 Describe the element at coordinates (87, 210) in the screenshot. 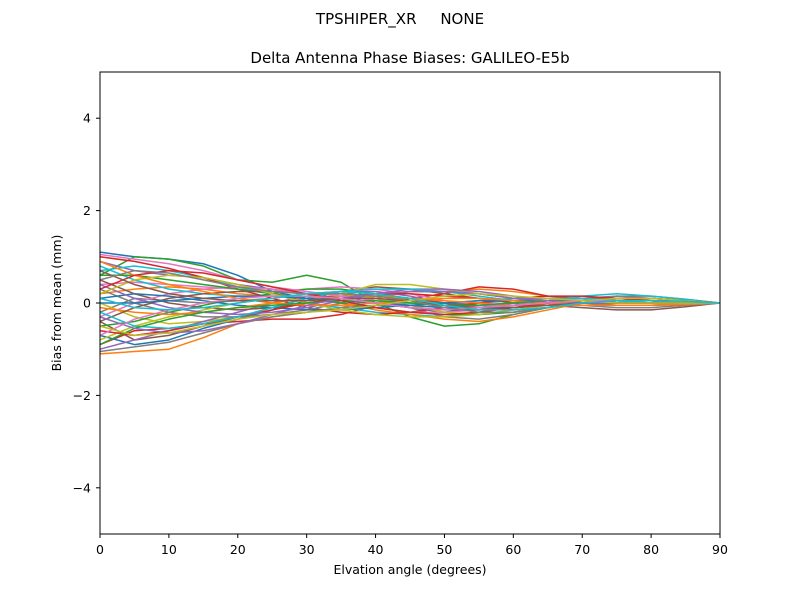

I see `y-tick-label: 2` at that location.